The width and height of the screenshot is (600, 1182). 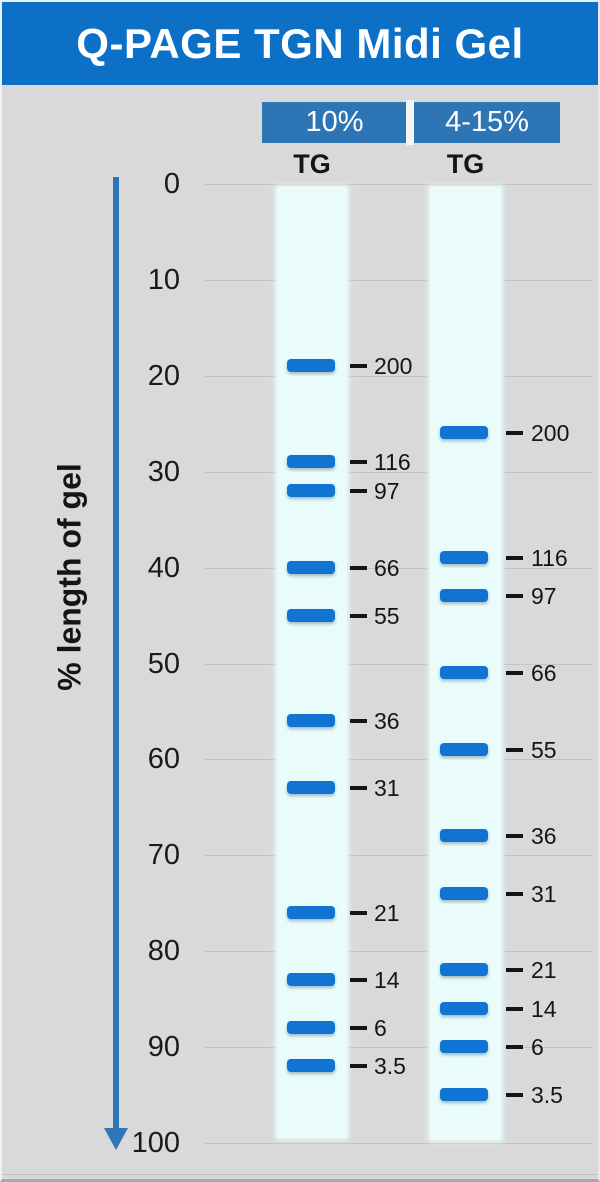 I want to click on lane-header-divider, so click(x=410, y=122).